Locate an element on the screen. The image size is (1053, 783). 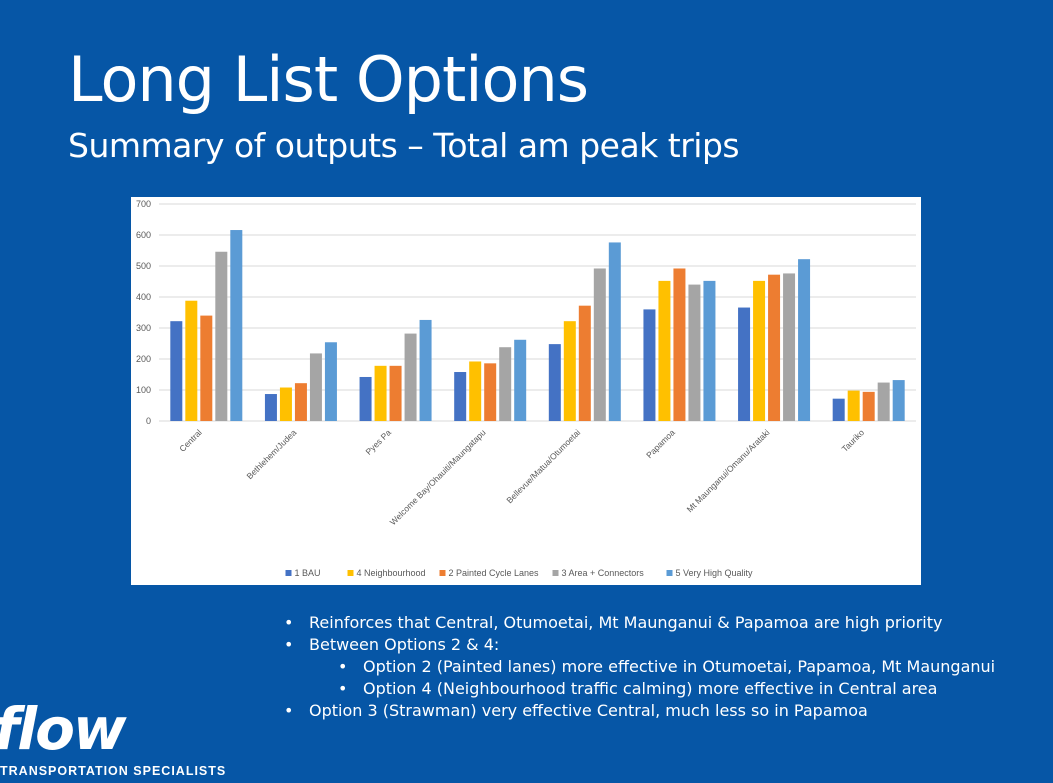
y-tick-label: 300 is located at coordinates (143, 328).